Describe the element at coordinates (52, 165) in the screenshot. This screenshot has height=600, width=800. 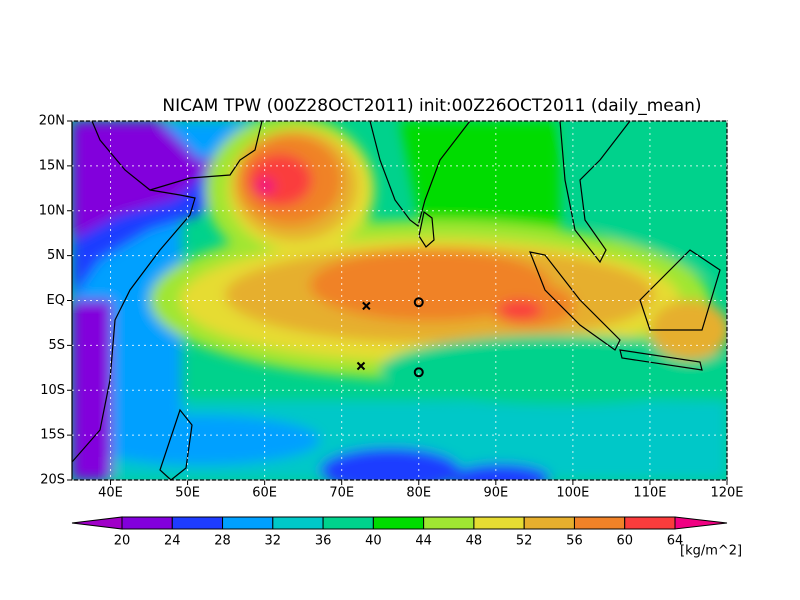
I see `y-tick-label: 15N` at that location.